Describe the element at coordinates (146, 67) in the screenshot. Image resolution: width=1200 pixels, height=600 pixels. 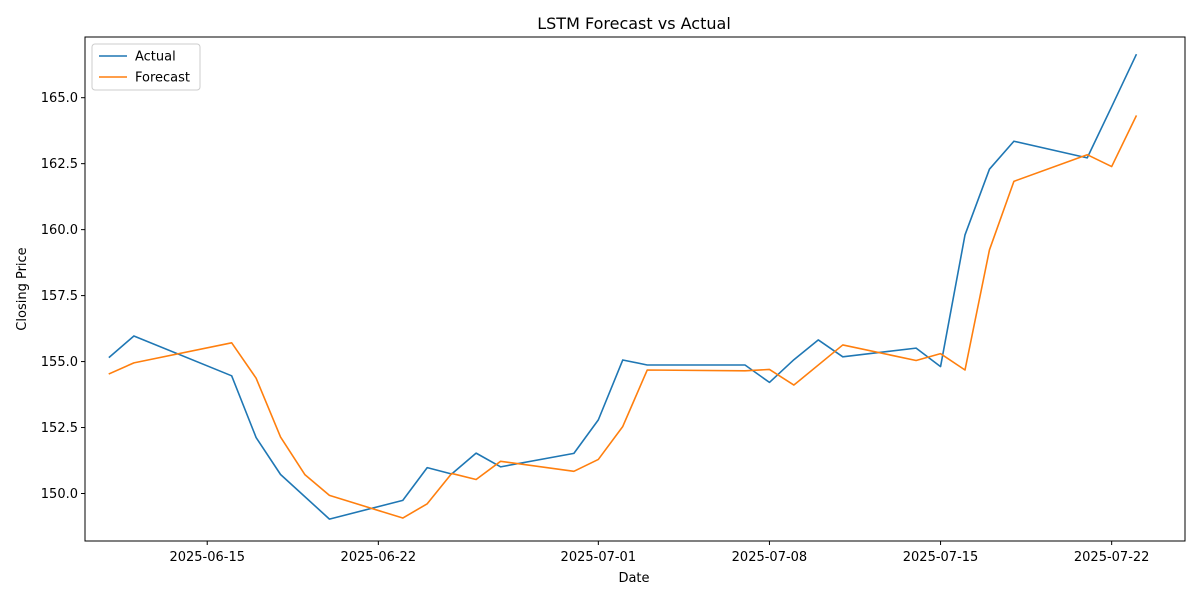
I see `legend: Actual Forecast` at that location.